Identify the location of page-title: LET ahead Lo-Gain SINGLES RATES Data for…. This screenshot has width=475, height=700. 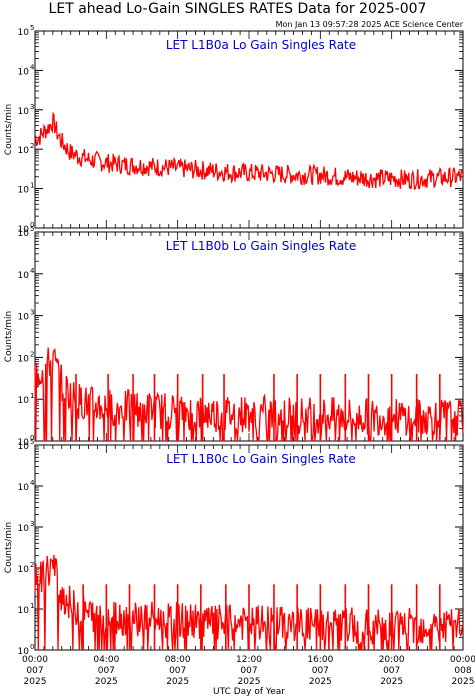
(237, 9).